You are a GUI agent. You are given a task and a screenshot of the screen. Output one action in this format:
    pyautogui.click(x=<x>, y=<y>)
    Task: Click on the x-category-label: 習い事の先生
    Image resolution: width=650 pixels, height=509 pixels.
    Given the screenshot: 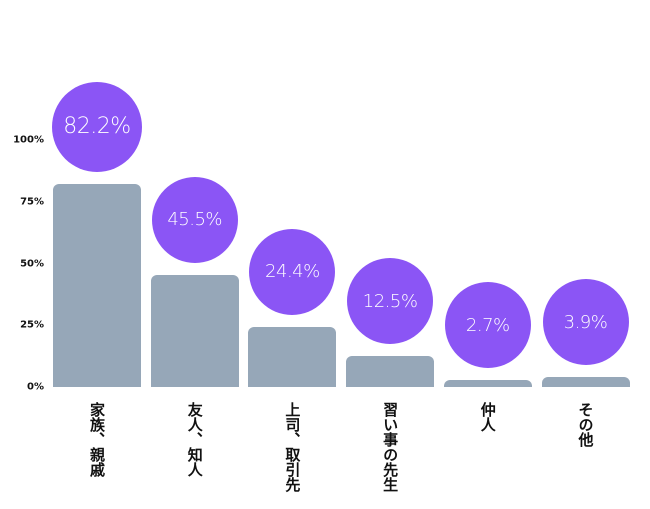 What is the action you would take?
    pyautogui.click(x=390, y=447)
    